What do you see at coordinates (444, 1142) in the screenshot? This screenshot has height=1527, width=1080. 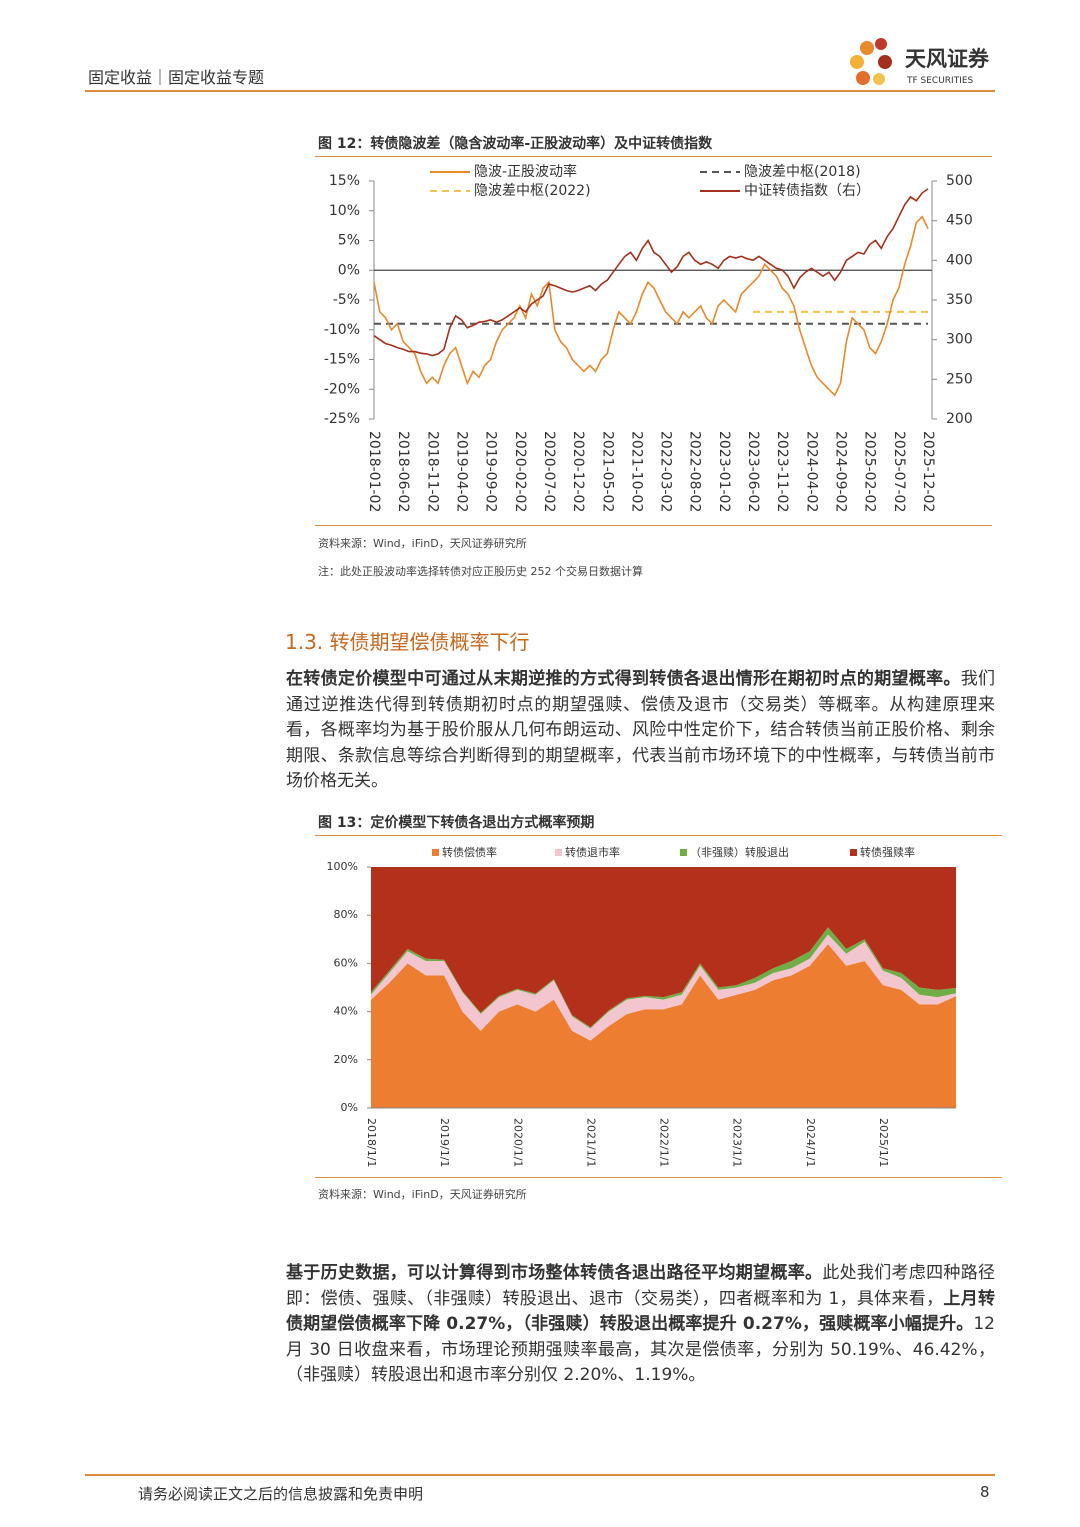 I see `x-tick-label: 2019/1/1` at bounding box center [444, 1142].